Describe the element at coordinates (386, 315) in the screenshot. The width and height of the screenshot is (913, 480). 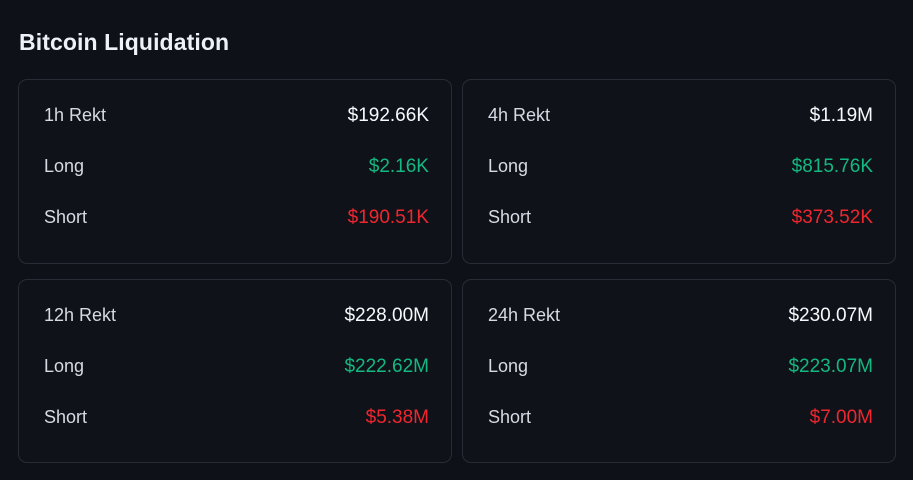
I see `rekt-value: $228.00M` at that location.